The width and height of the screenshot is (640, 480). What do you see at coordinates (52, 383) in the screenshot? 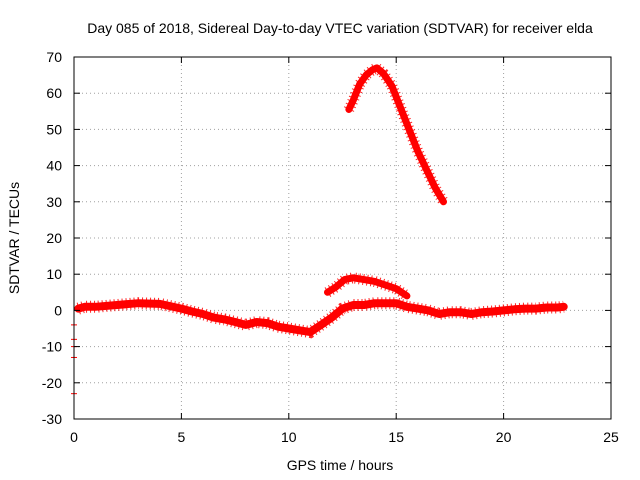
I see `y-tick-label: -20` at bounding box center [52, 383].